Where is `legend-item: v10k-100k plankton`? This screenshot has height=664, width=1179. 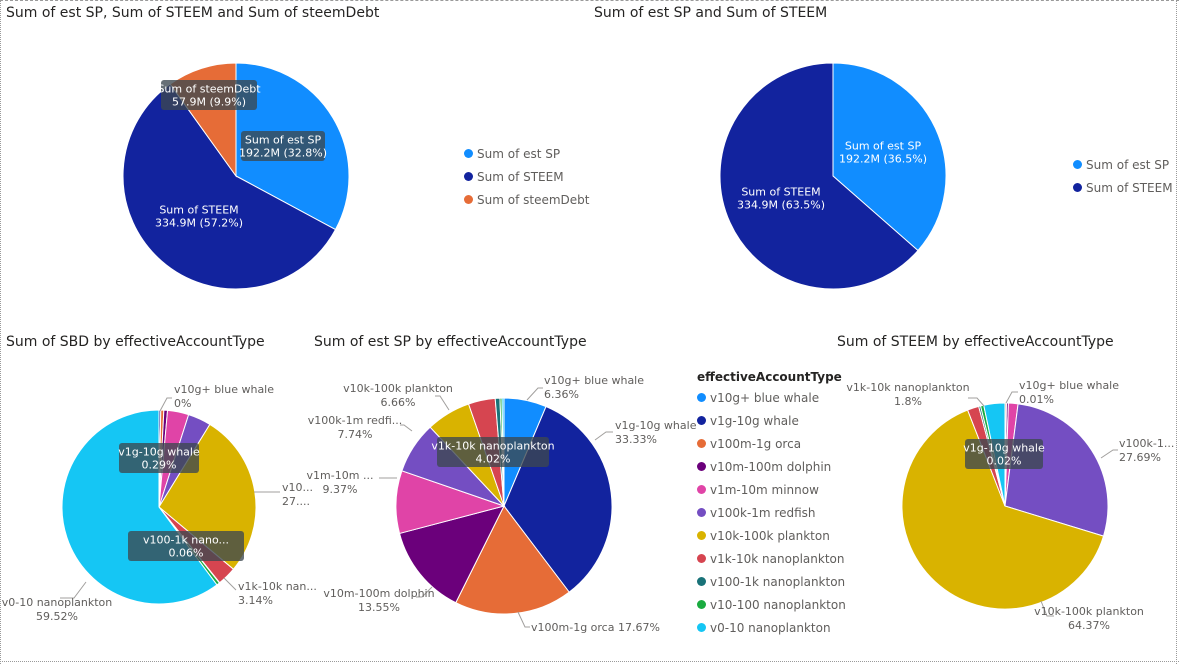
legend-item: v10k-100k plankton is located at coordinates (771, 535).